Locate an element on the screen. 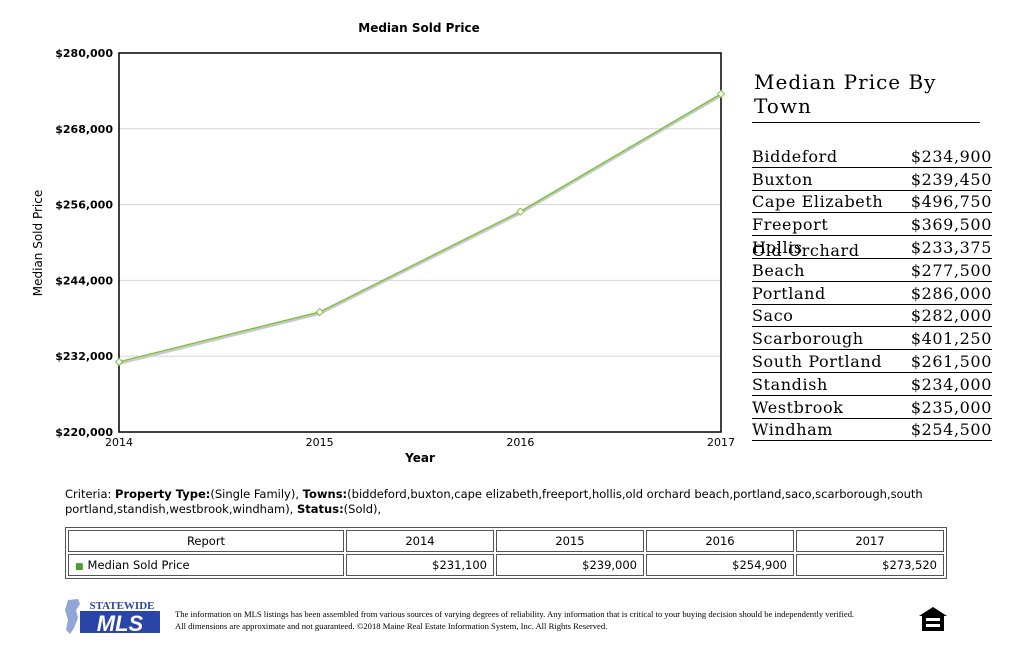  report-row-label: Median Sold Price is located at coordinates (138, 565).